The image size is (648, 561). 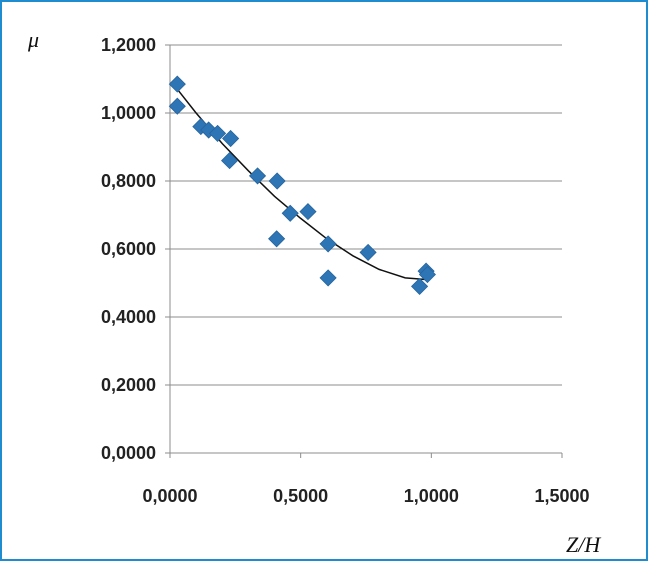 What do you see at coordinates (128, 45) in the screenshot?
I see `y-tick-label: 1,2000` at bounding box center [128, 45].